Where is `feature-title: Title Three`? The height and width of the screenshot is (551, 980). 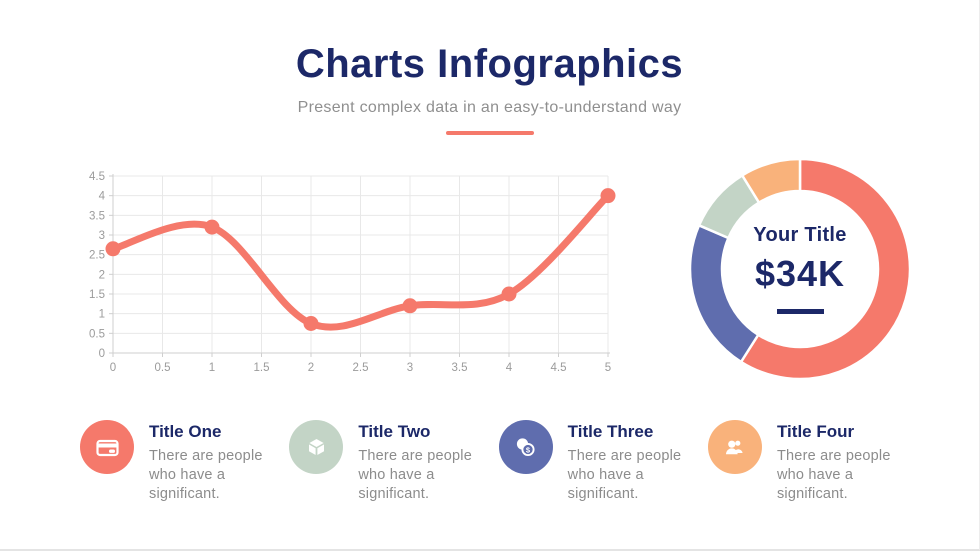
feature-title: Title Three is located at coordinates (610, 431).